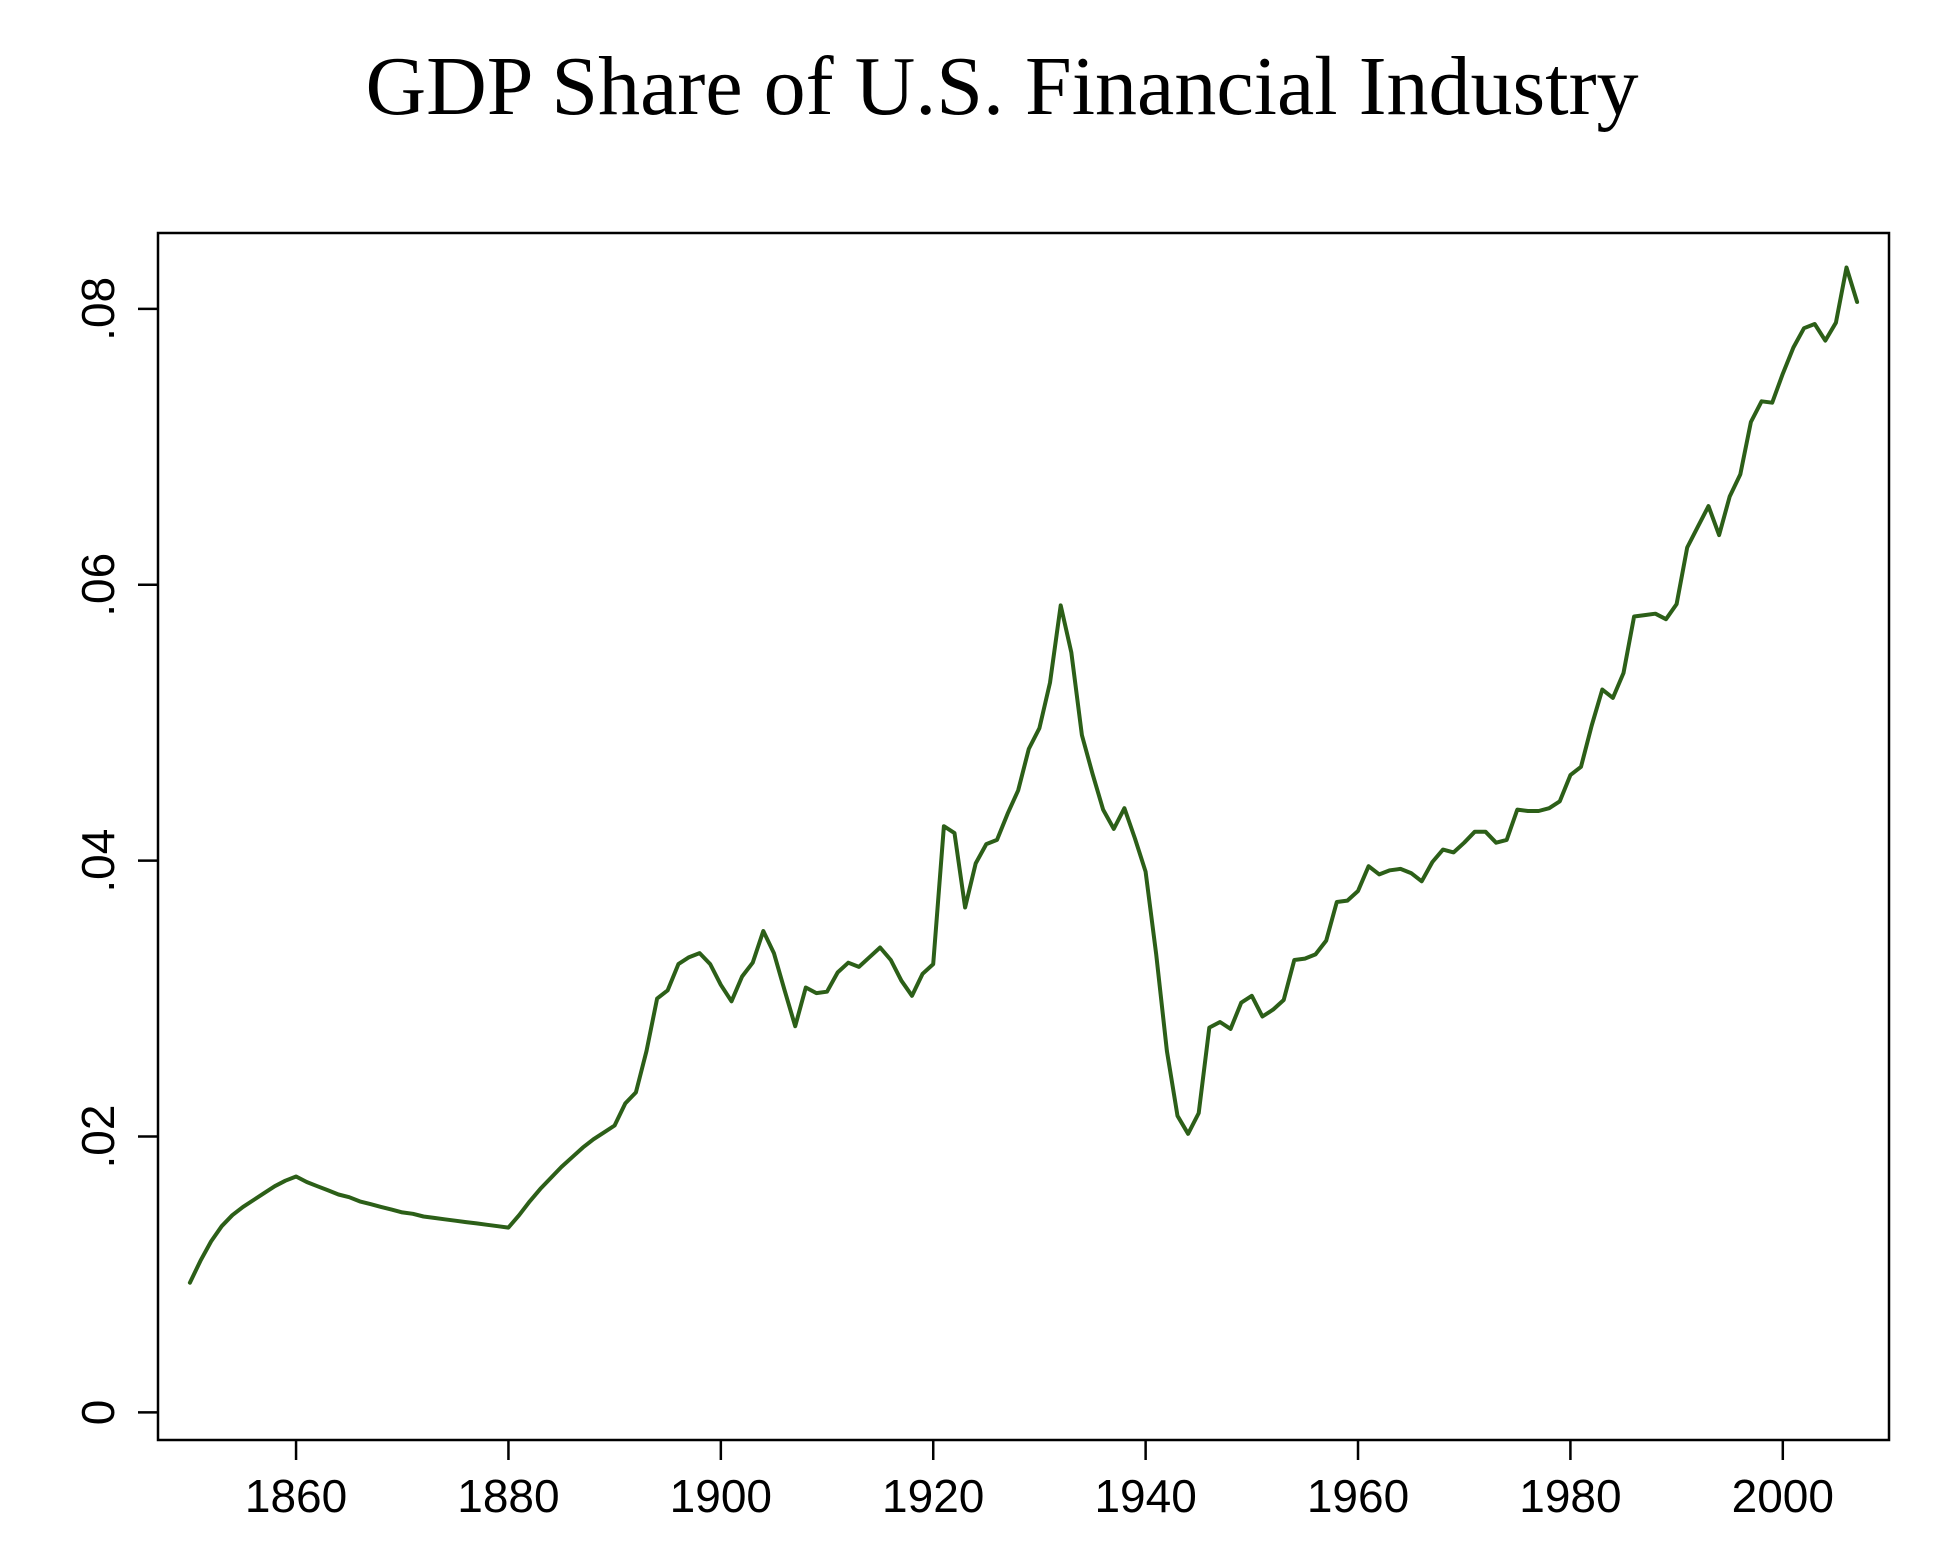 This screenshot has width=1958, height=1568. What do you see at coordinates (1358, 1496) in the screenshot?
I see `x-tick-label: 1960` at bounding box center [1358, 1496].